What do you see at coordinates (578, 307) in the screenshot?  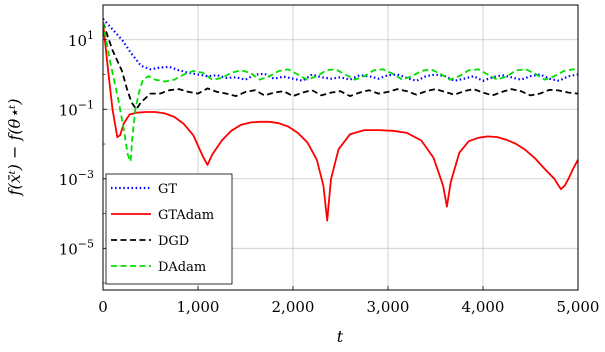 I see `x-tick-label: 5,000` at bounding box center [578, 307].